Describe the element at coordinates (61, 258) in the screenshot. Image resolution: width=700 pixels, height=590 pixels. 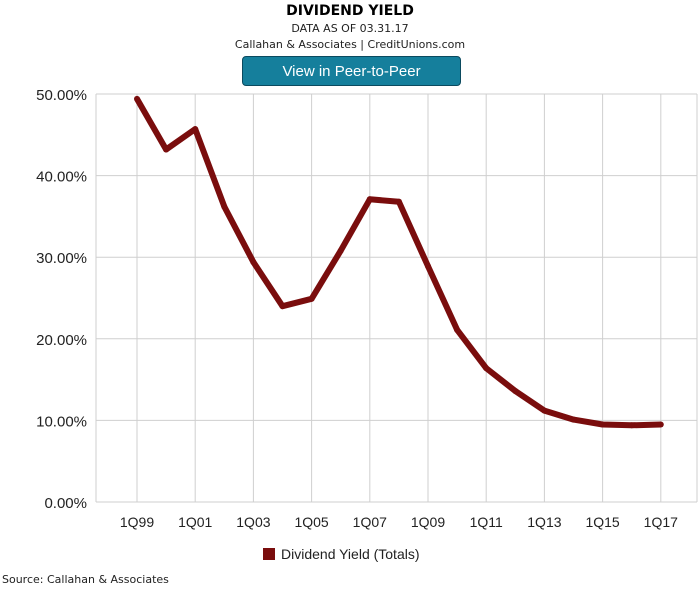
I see `y-tick-label: 30.00%` at that location.